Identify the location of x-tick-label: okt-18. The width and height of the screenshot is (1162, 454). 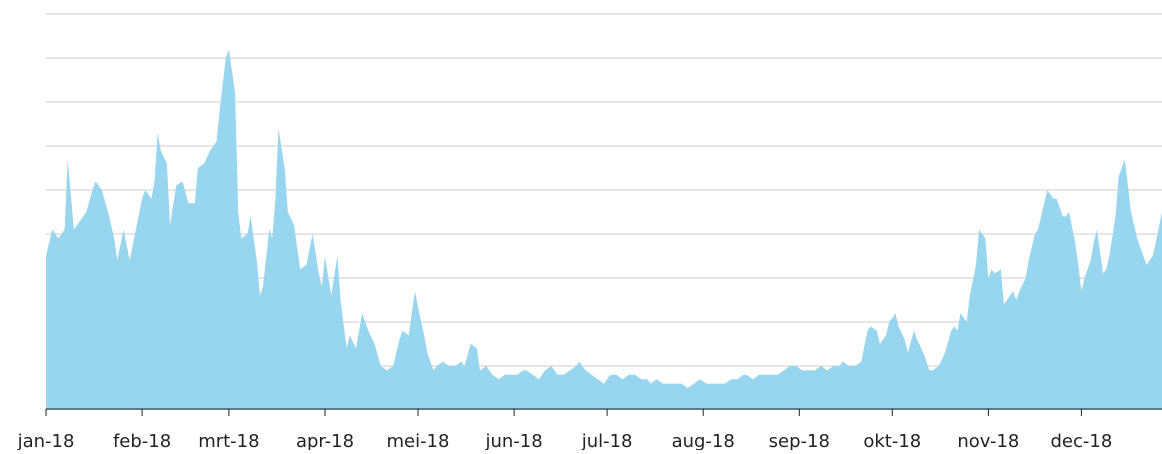
(892, 440).